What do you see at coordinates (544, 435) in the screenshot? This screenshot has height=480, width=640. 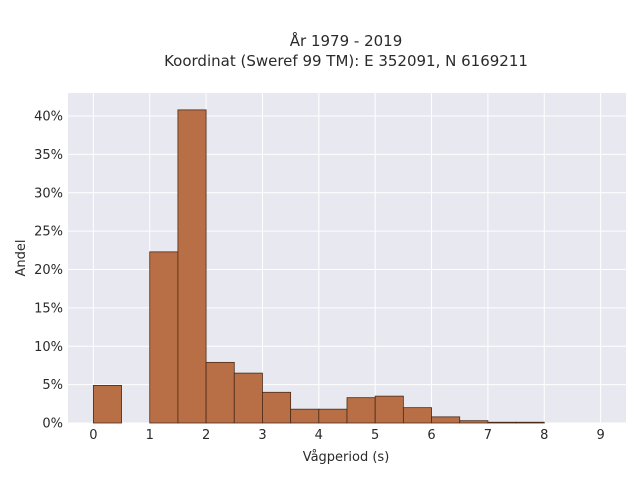 I see `x-tick-label: 8` at bounding box center [544, 435].